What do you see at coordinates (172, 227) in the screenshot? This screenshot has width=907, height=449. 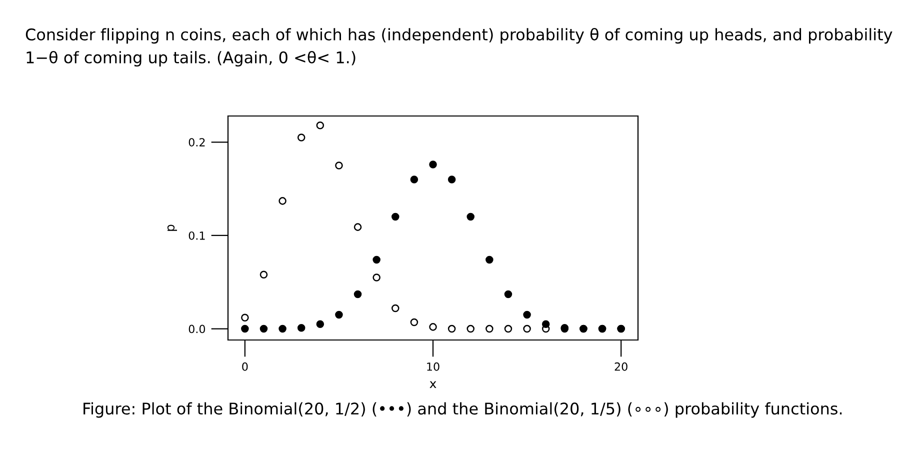 I see `y-axis-title: p` at bounding box center [172, 227].